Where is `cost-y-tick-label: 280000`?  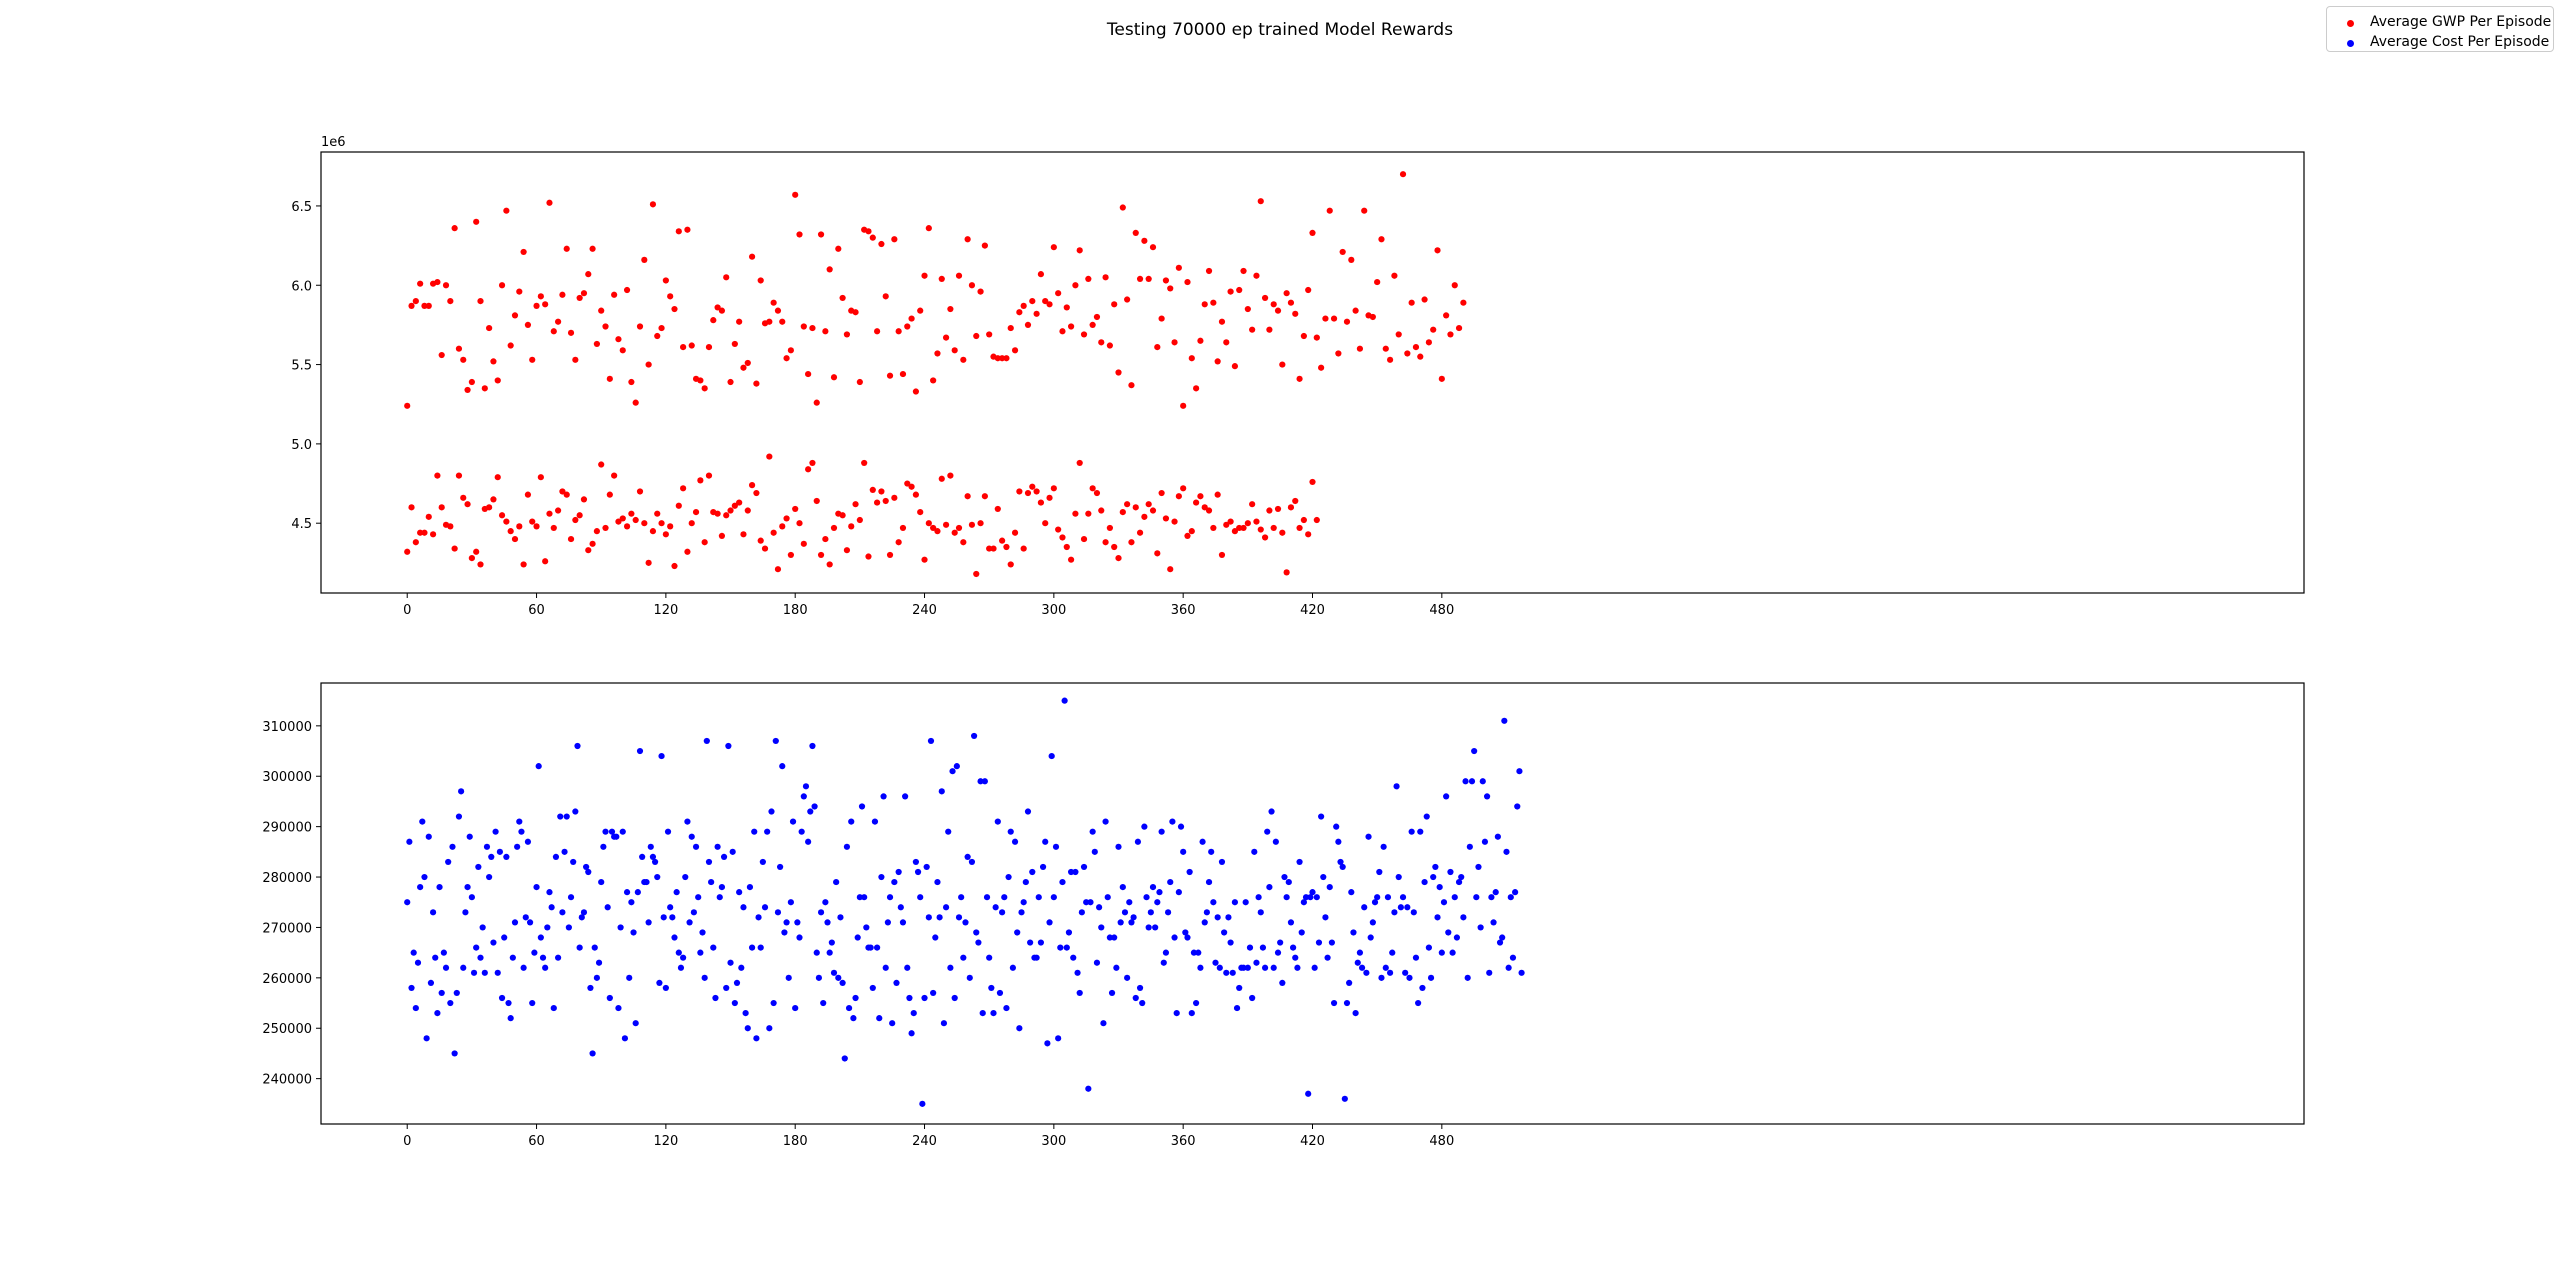
cost-y-tick-label: 280000 is located at coordinates (287, 878).